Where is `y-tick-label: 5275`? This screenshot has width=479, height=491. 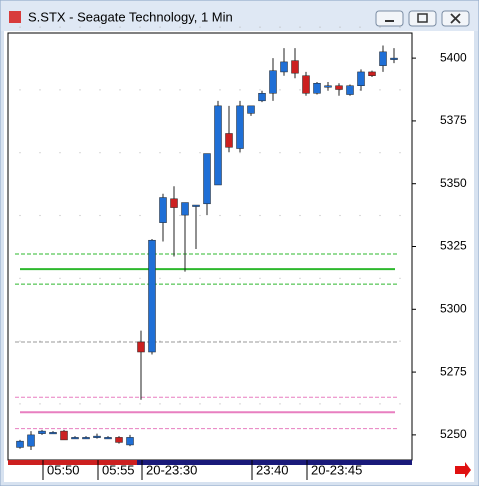 y-tick-label: 5275 is located at coordinates (453, 371).